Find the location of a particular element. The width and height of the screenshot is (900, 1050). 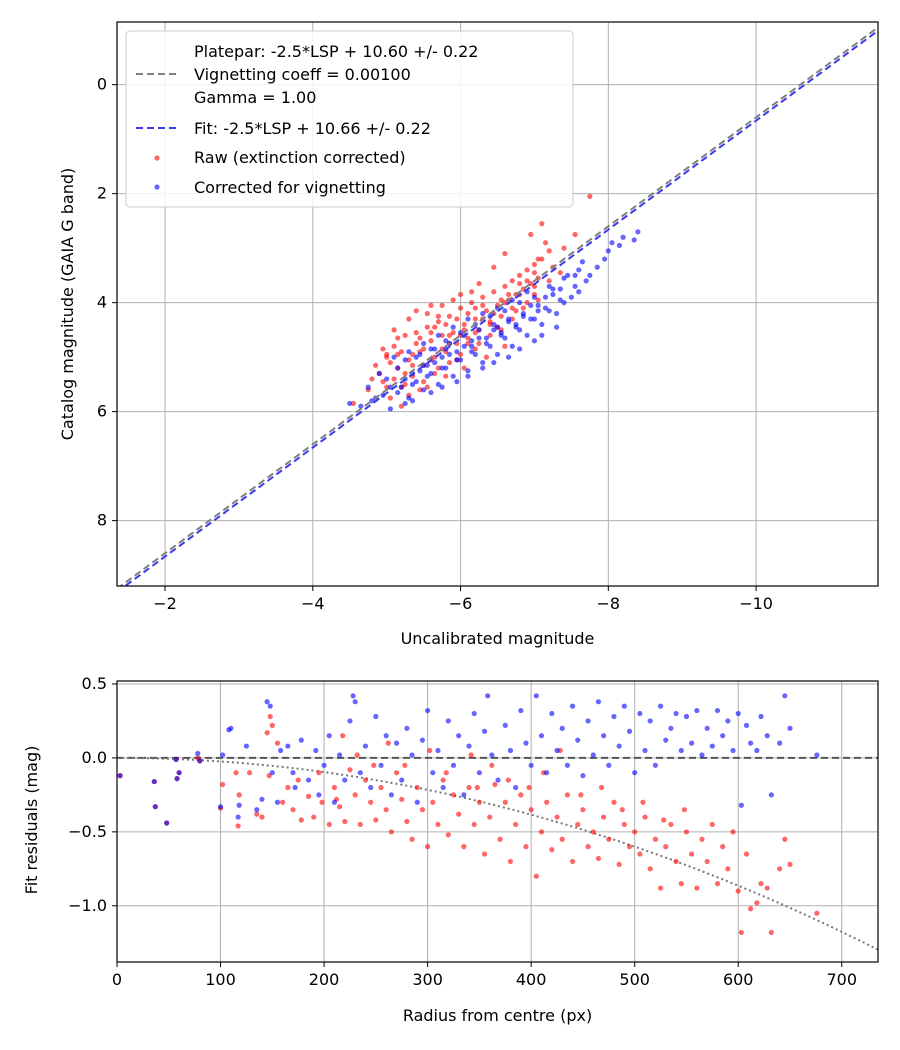

y-tick-label: 6 is located at coordinates (102, 411).